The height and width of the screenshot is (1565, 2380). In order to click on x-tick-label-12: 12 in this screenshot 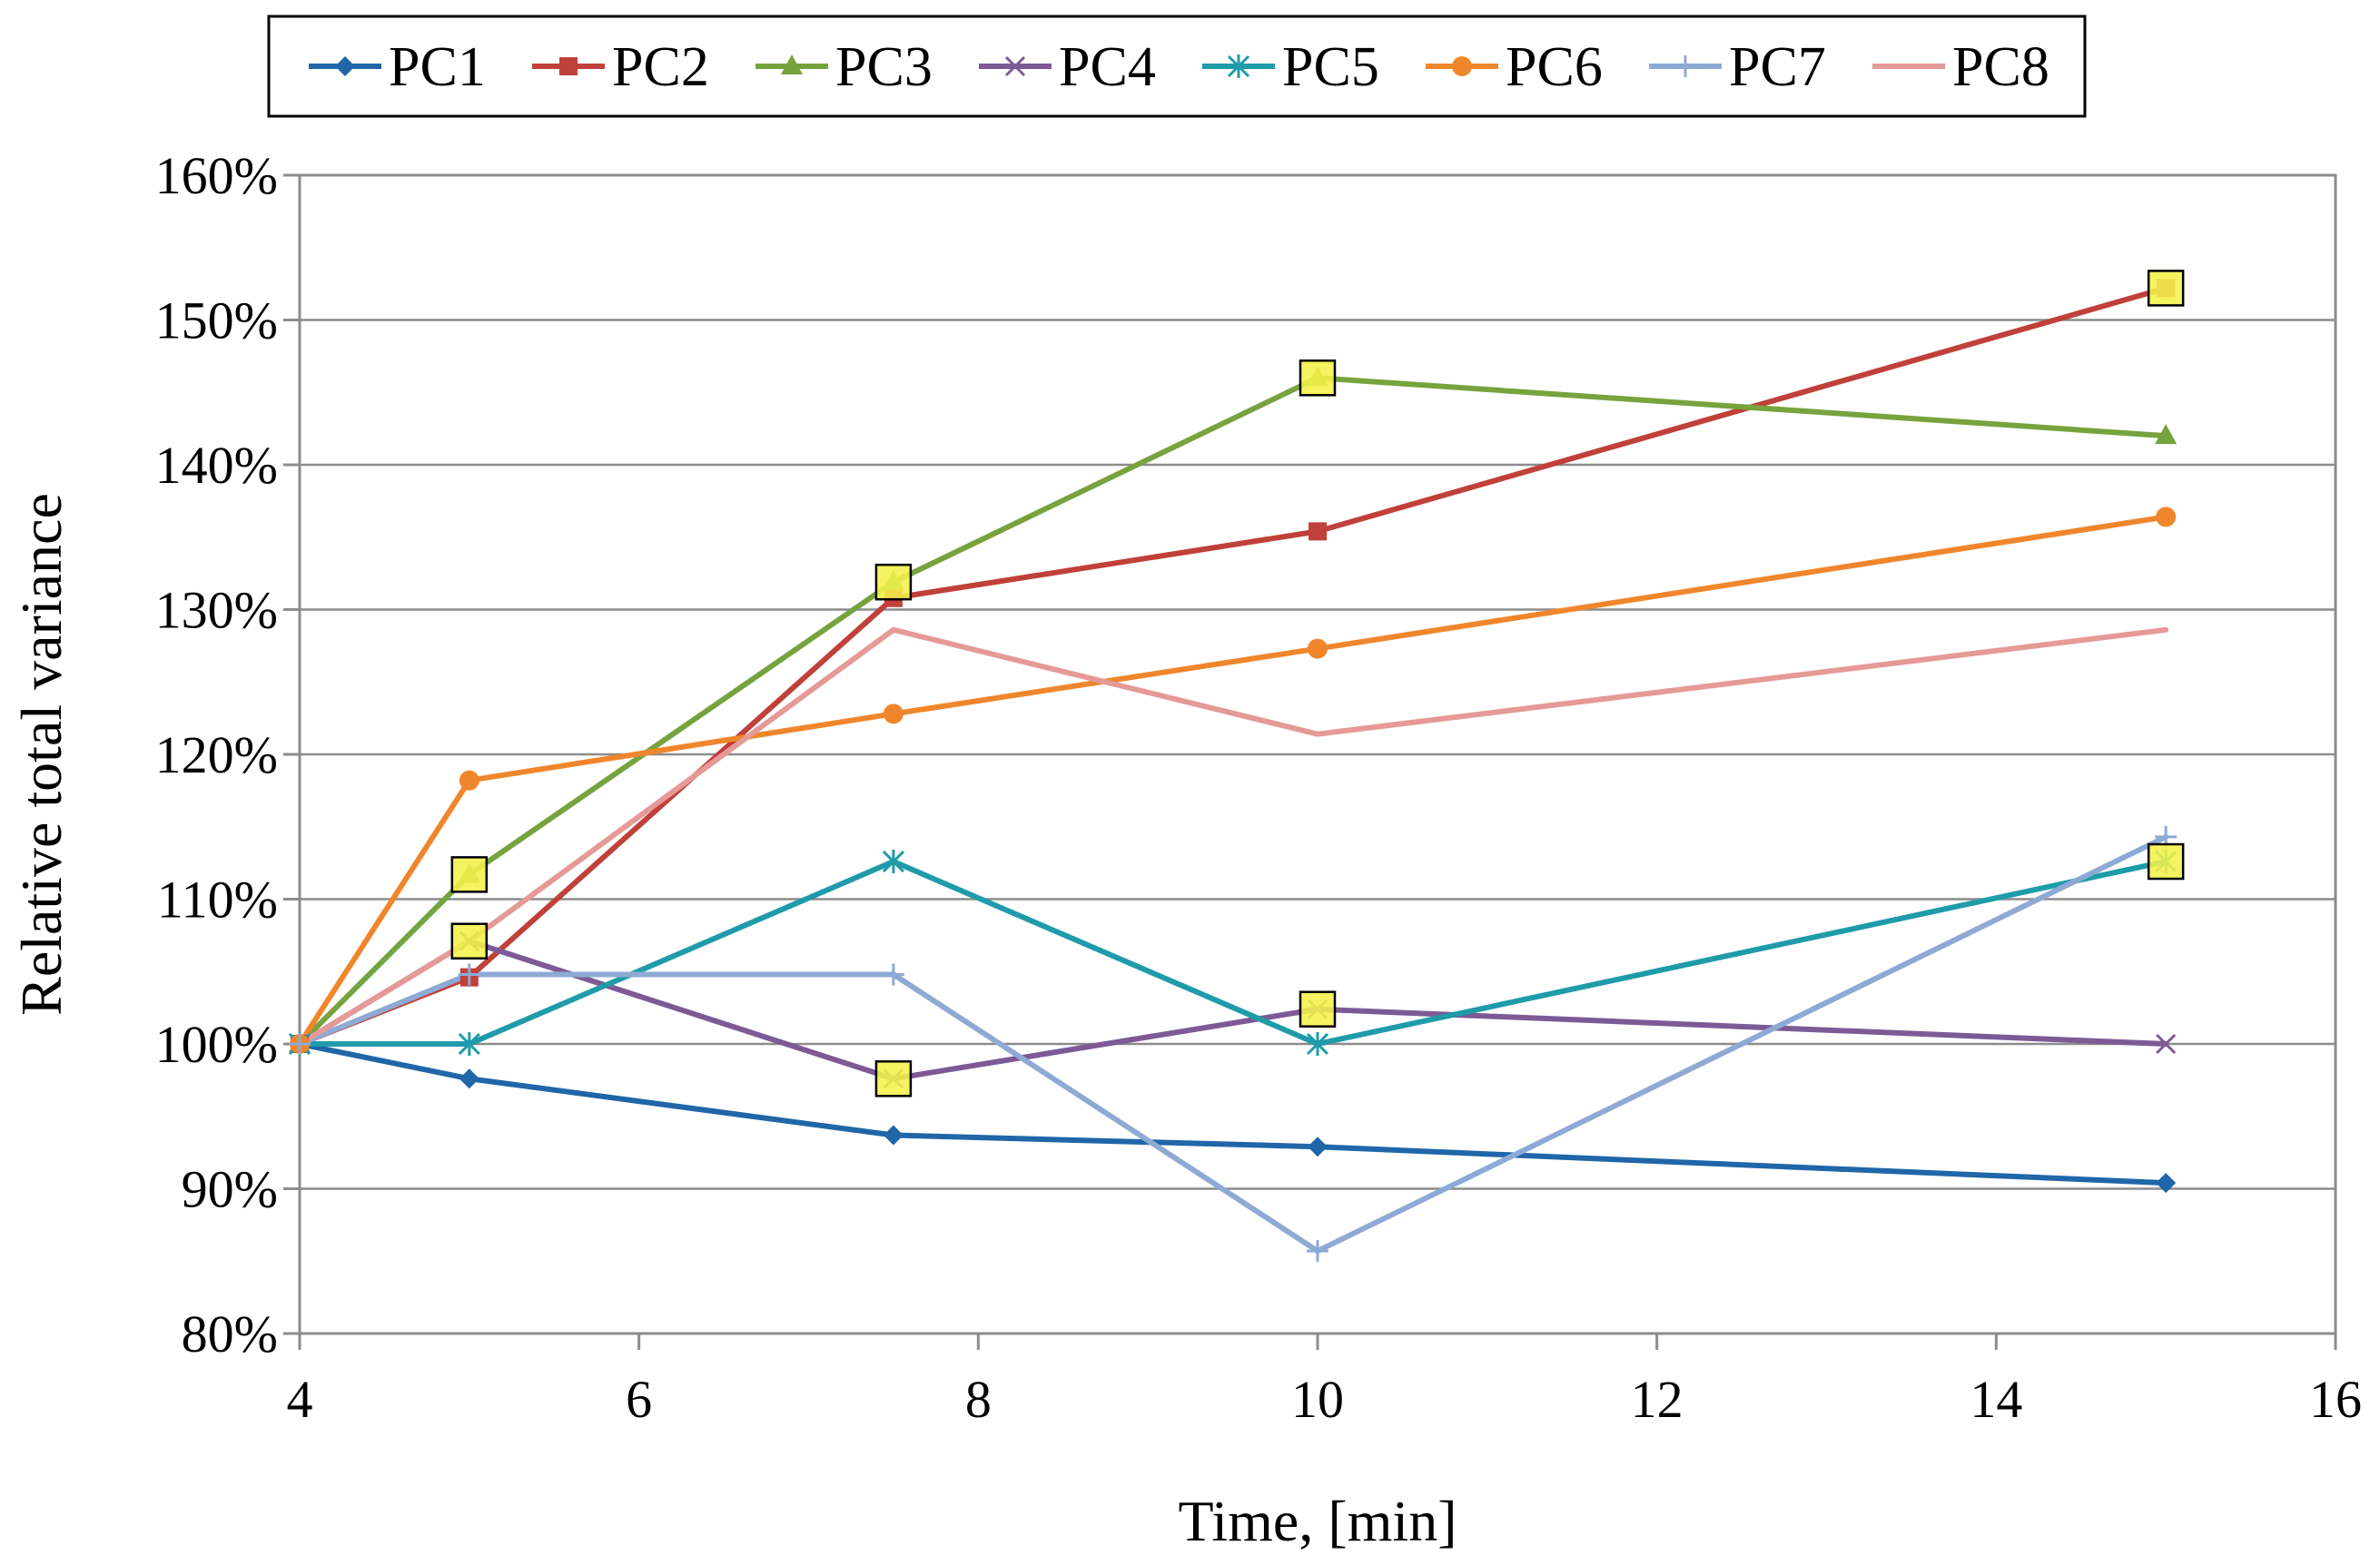, I will do `click(1658, 1399)`.